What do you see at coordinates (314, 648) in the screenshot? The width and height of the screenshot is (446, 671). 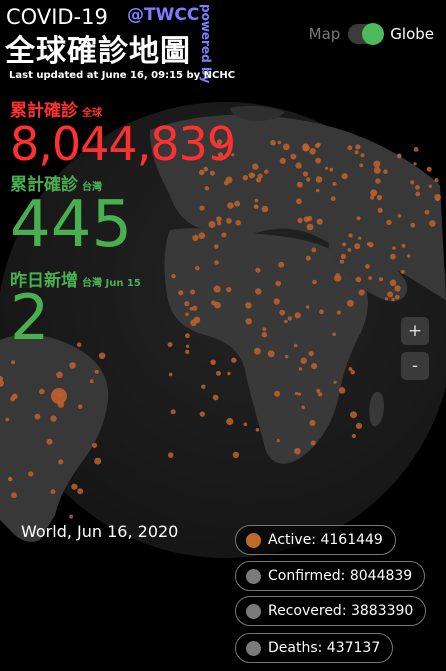 I see `legend-deaths-button: Deaths: 437137` at bounding box center [314, 648].